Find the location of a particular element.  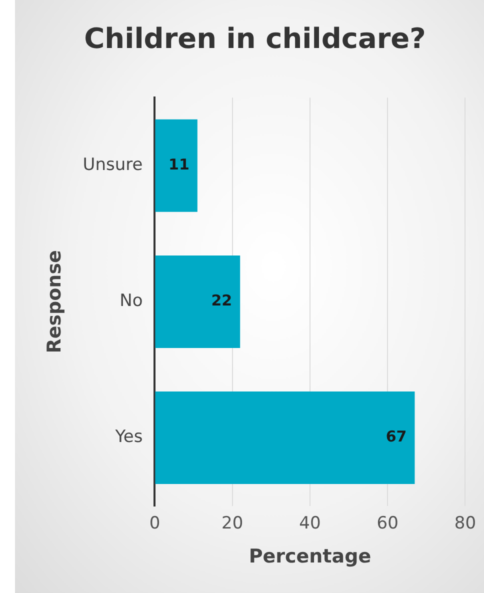

y-tick-label: Unsure is located at coordinates (112, 165).